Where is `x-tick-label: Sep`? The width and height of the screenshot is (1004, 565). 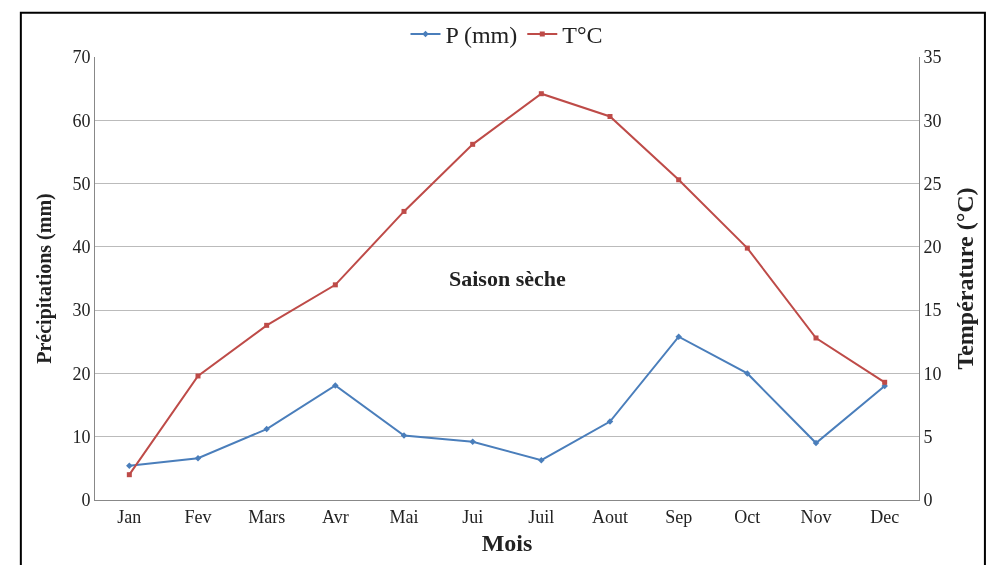
x-tick-label: Sep is located at coordinates (679, 516).